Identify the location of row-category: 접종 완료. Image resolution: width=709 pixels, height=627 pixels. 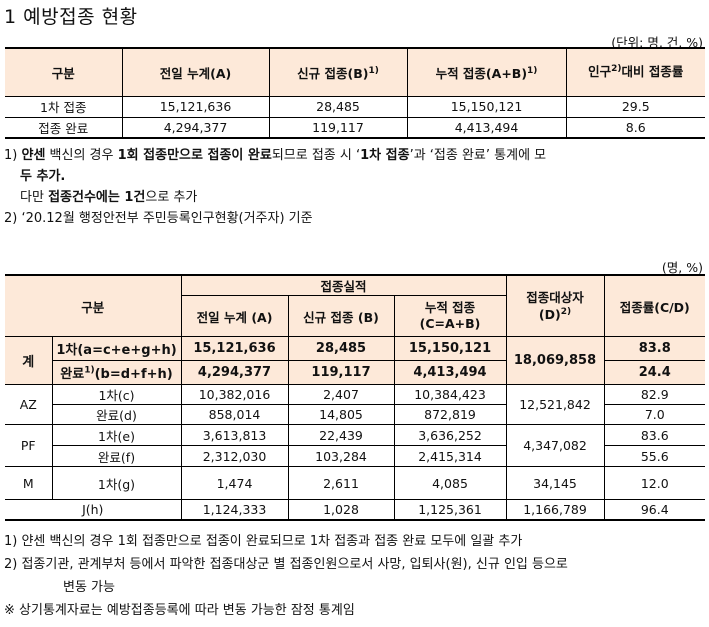
(64, 127).